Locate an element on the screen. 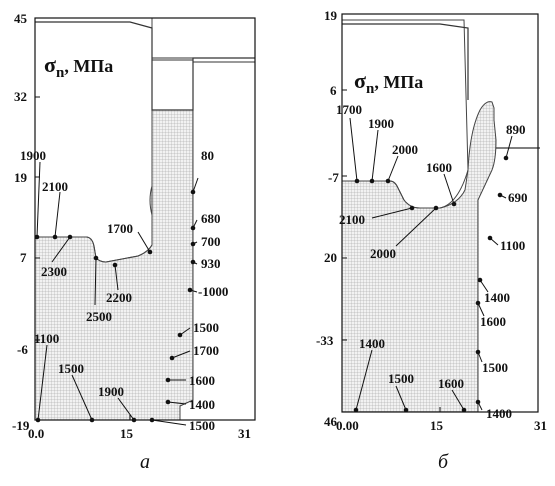 The width and height of the screenshot is (555, 486). contour-label: 2200 is located at coordinates (119, 297).